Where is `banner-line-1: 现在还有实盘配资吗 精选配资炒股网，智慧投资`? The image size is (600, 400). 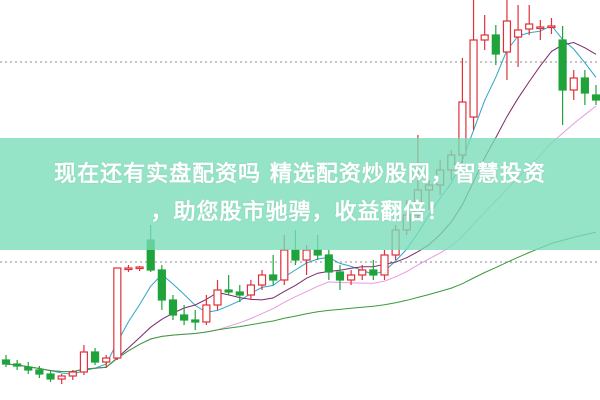
banner-line-1: 现在还有实盘配资吗 精选配资炒股网，智慧投资 is located at coordinates (300, 174).